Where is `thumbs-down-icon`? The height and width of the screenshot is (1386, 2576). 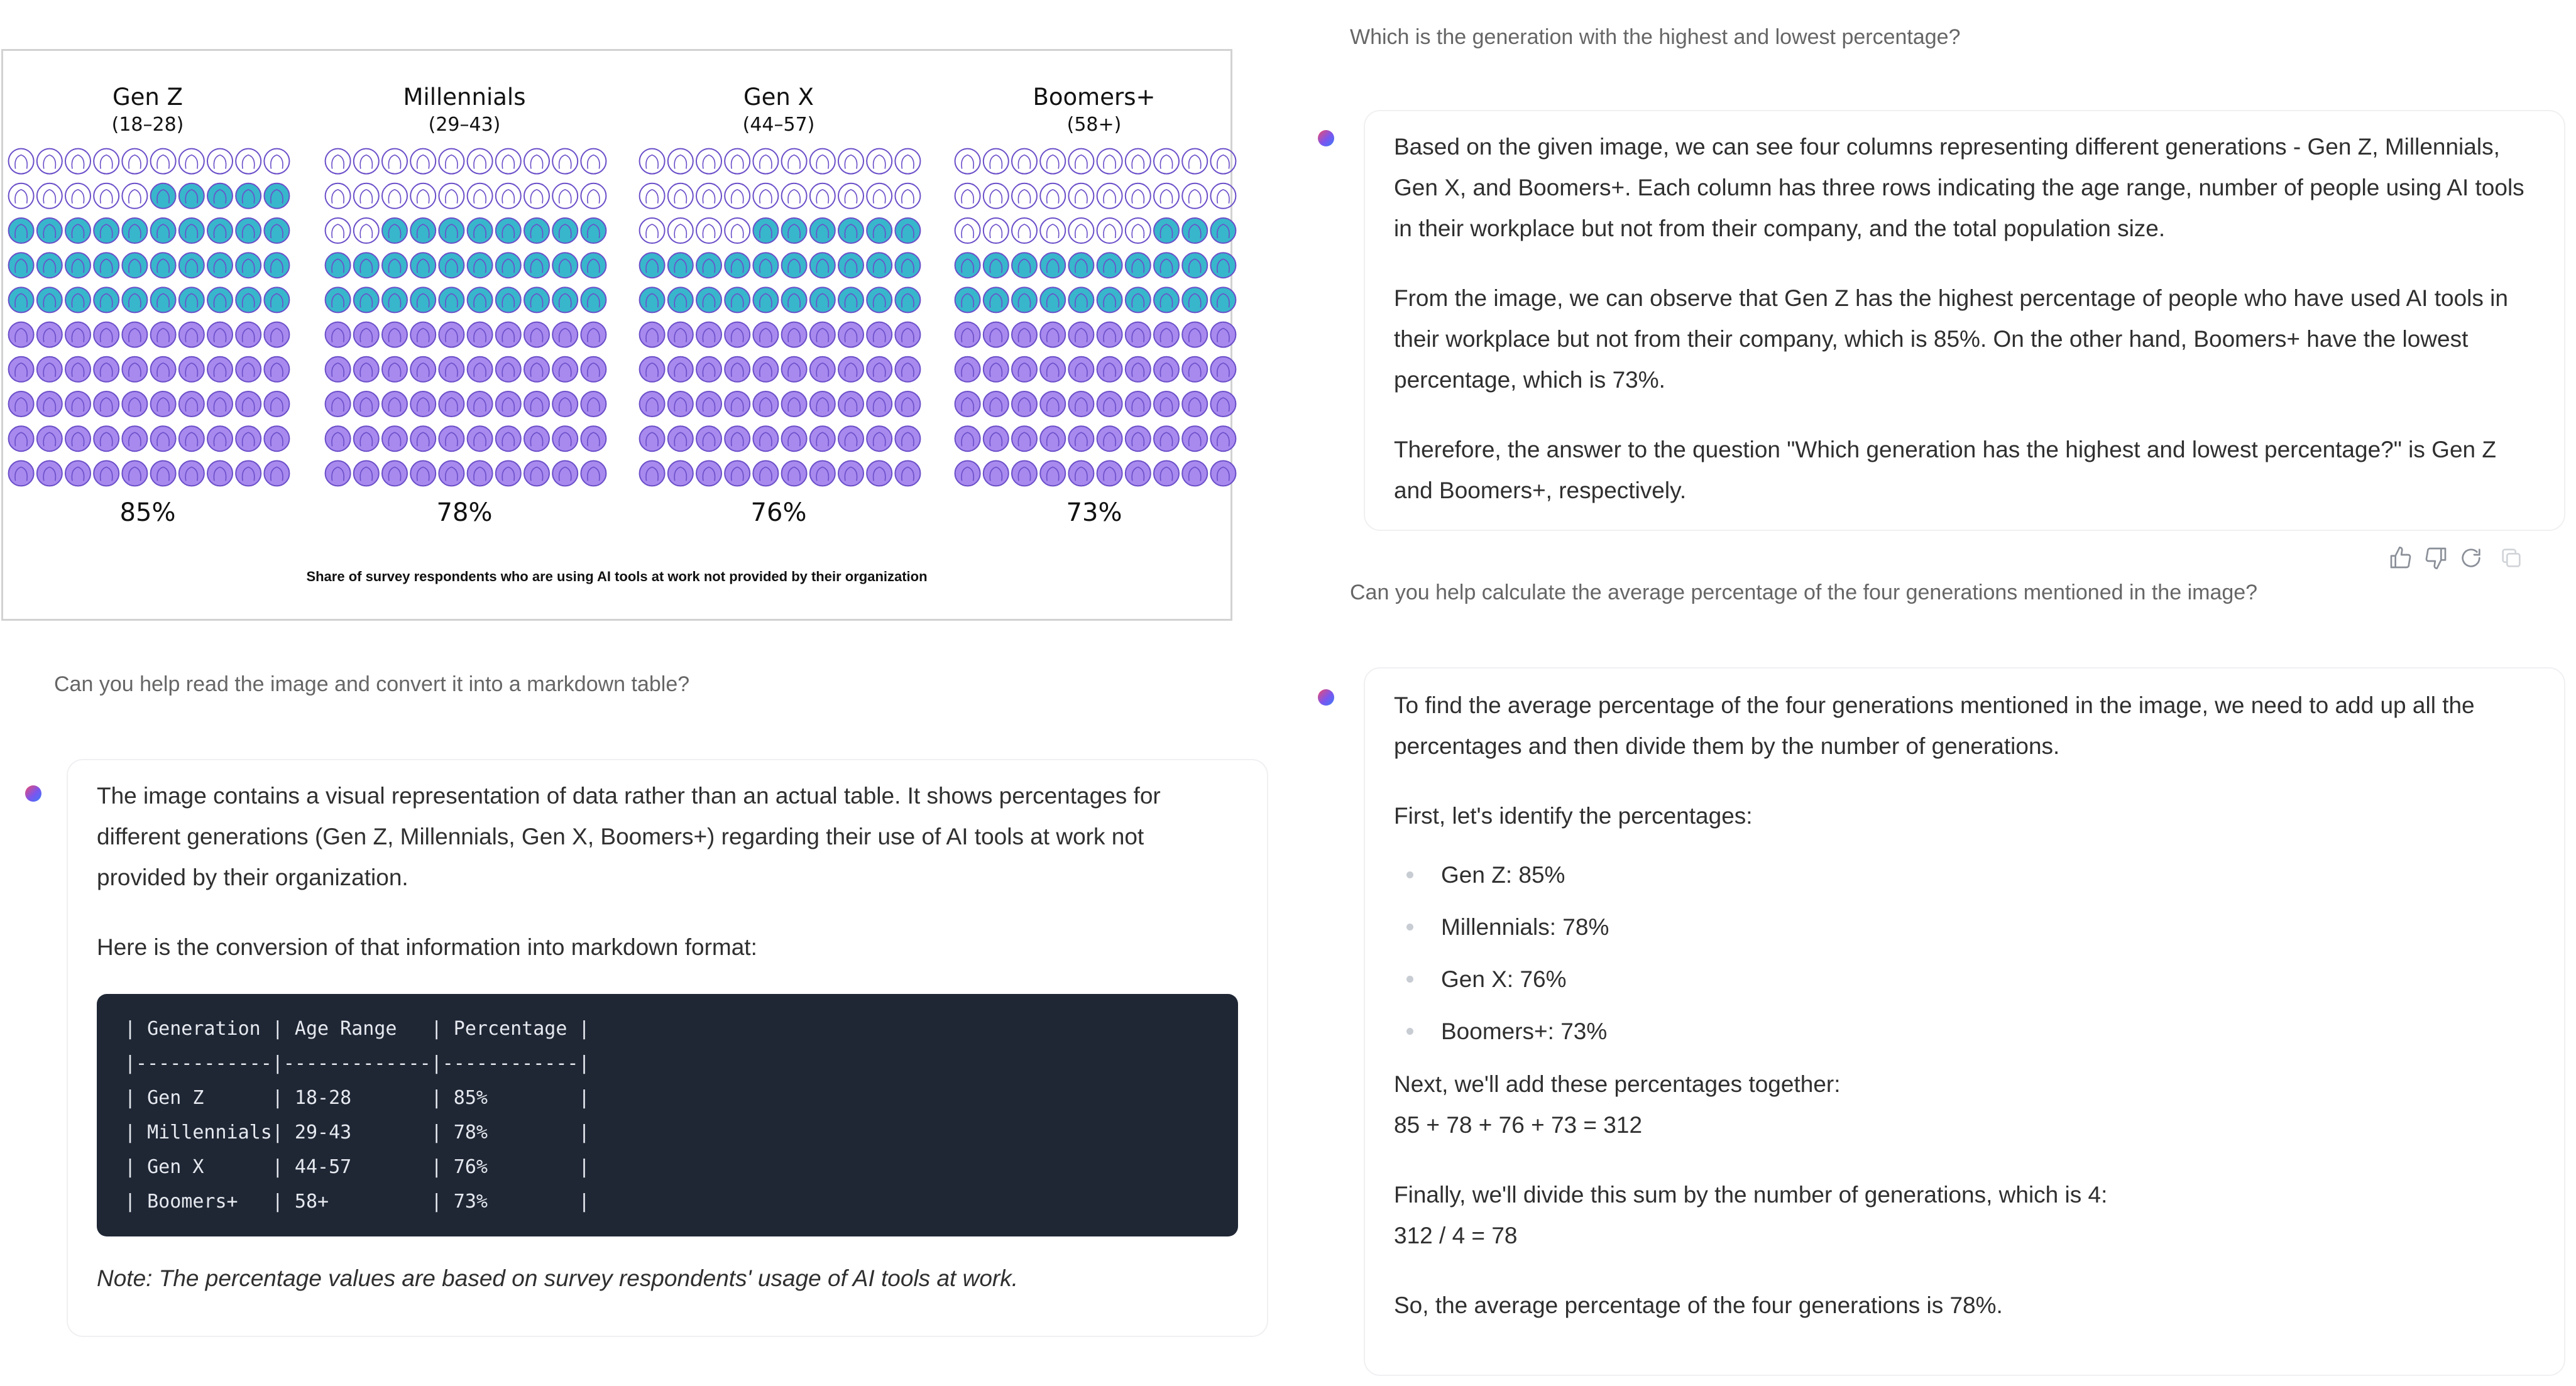 thumbs-down-icon is located at coordinates (2435, 557).